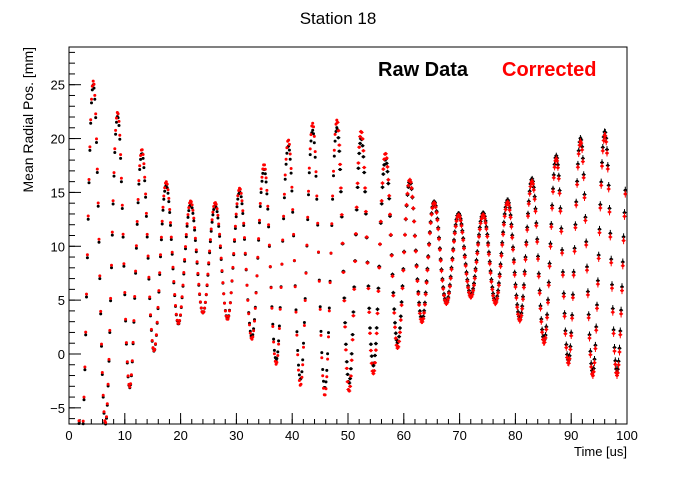 Image resolution: width=696 pixels, height=477 pixels. Describe the element at coordinates (57, 408) in the screenshot. I see `y-tick-label: −5` at that location.